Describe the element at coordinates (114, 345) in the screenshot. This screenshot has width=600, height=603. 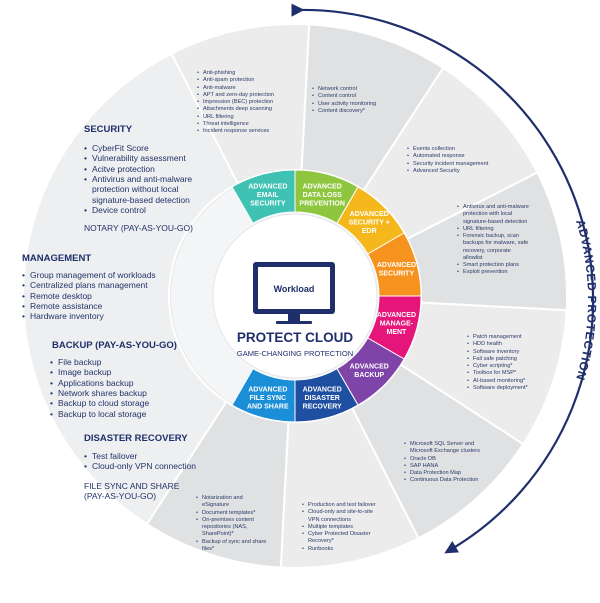
I see `backup-title: BACKUP (PAY-AS-YOU-GO)` at that location.